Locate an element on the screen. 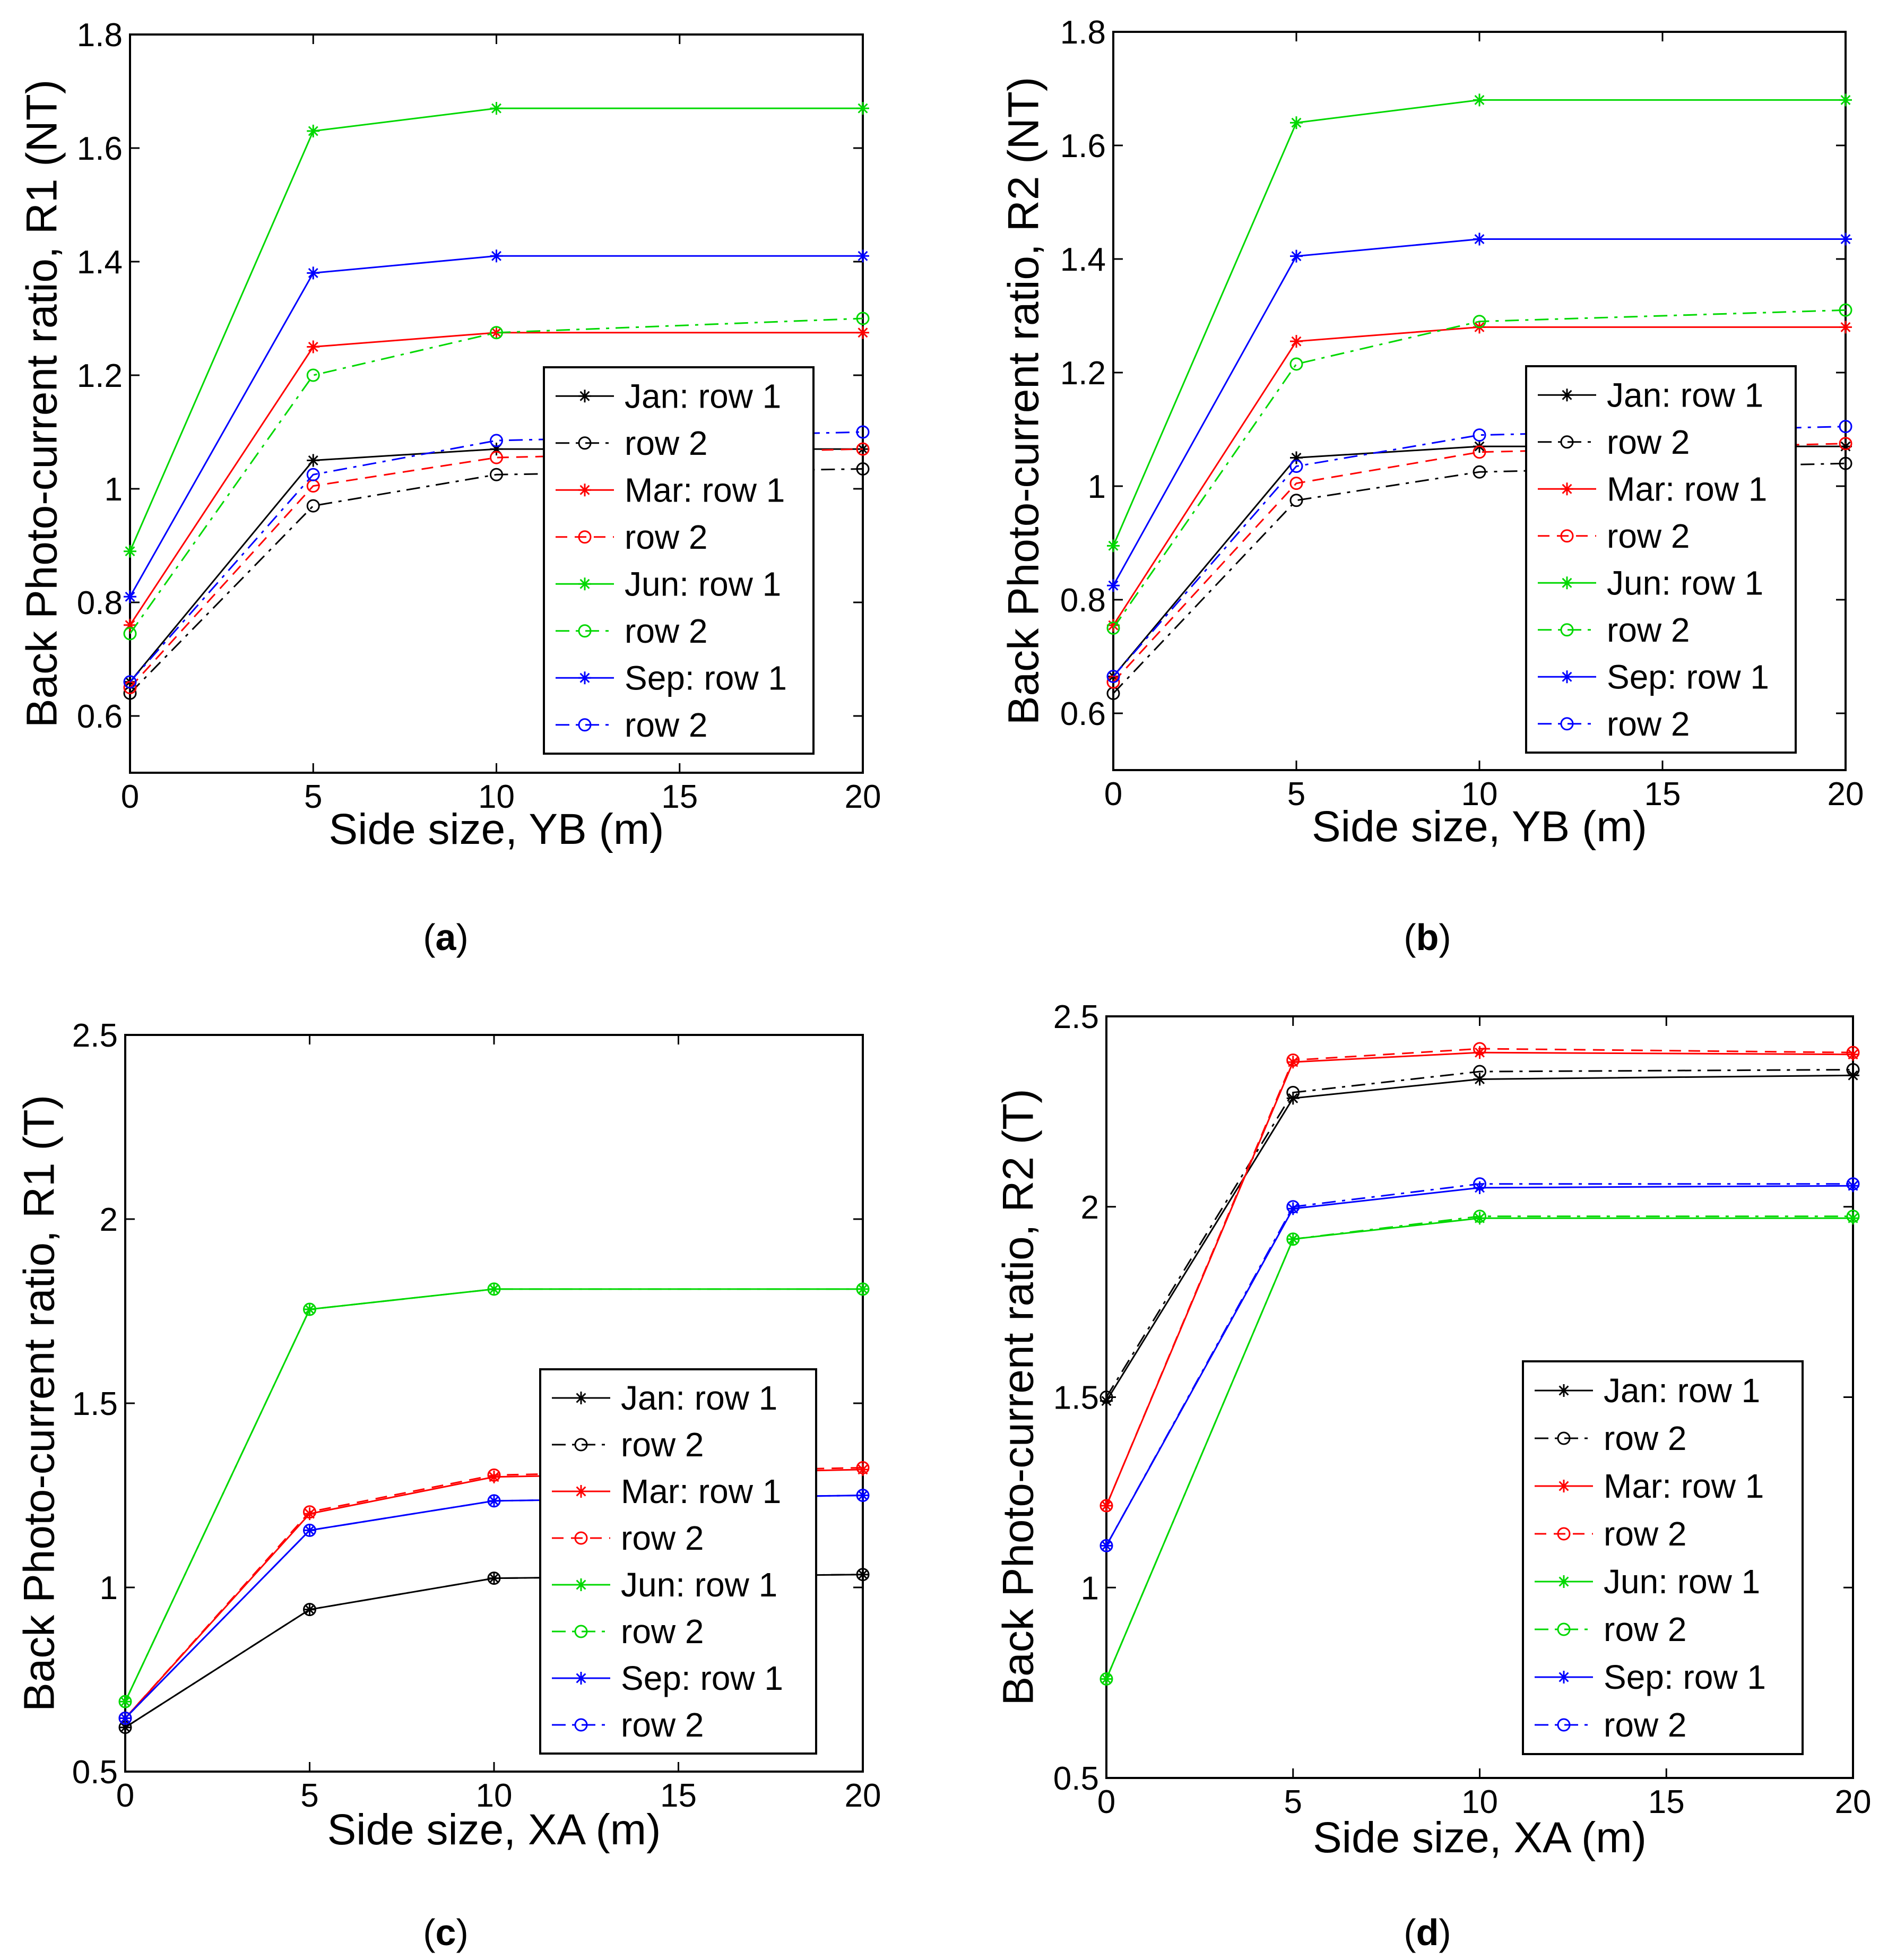 The width and height of the screenshot is (1879, 1960). y-tick-label: 2.5 is located at coordinates (1076, 1017).